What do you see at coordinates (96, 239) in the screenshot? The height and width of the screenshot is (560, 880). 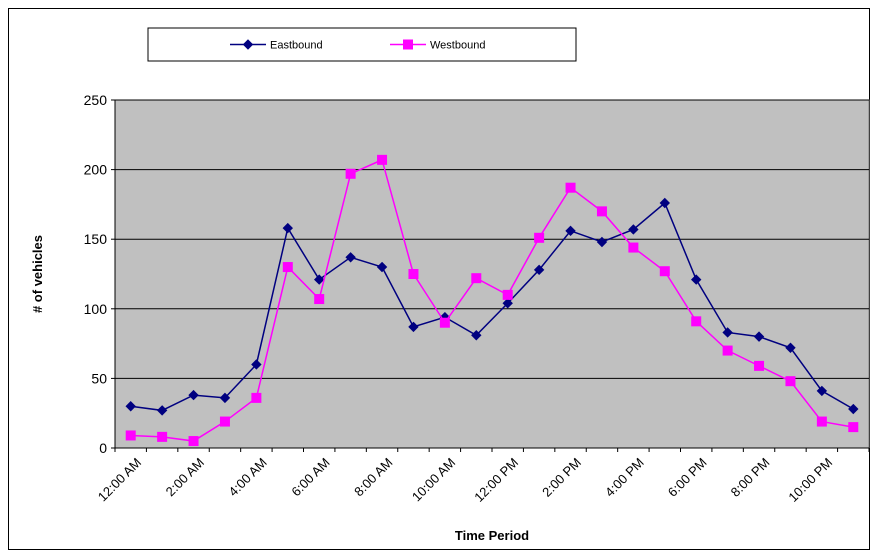 I see `y-tick-label: 150` at bounding box center [96, 239].